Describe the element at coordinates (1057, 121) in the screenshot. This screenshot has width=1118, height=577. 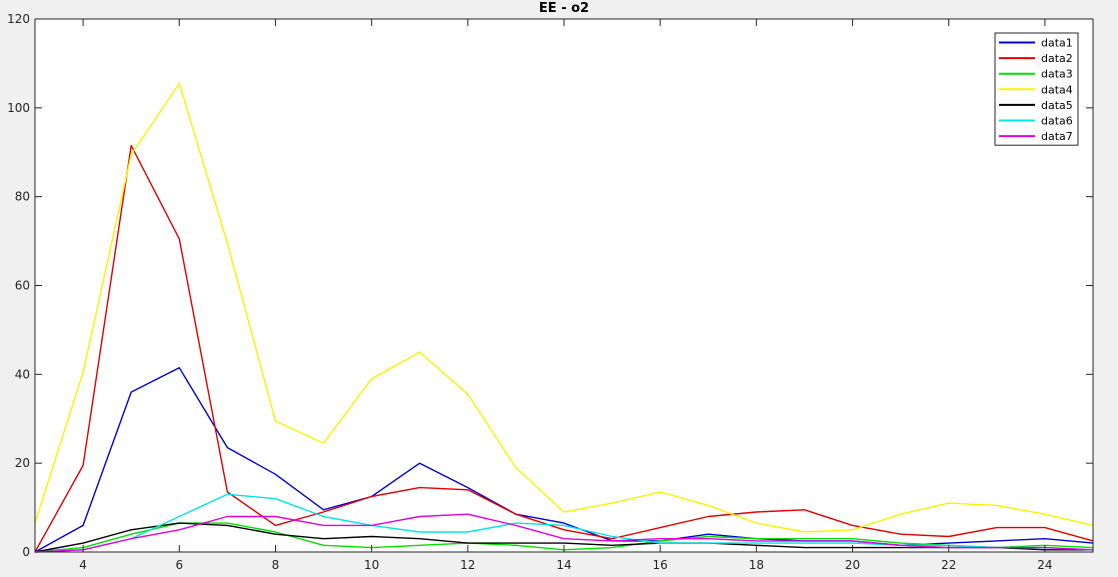
I see `legend-label-6: data6` at that location.